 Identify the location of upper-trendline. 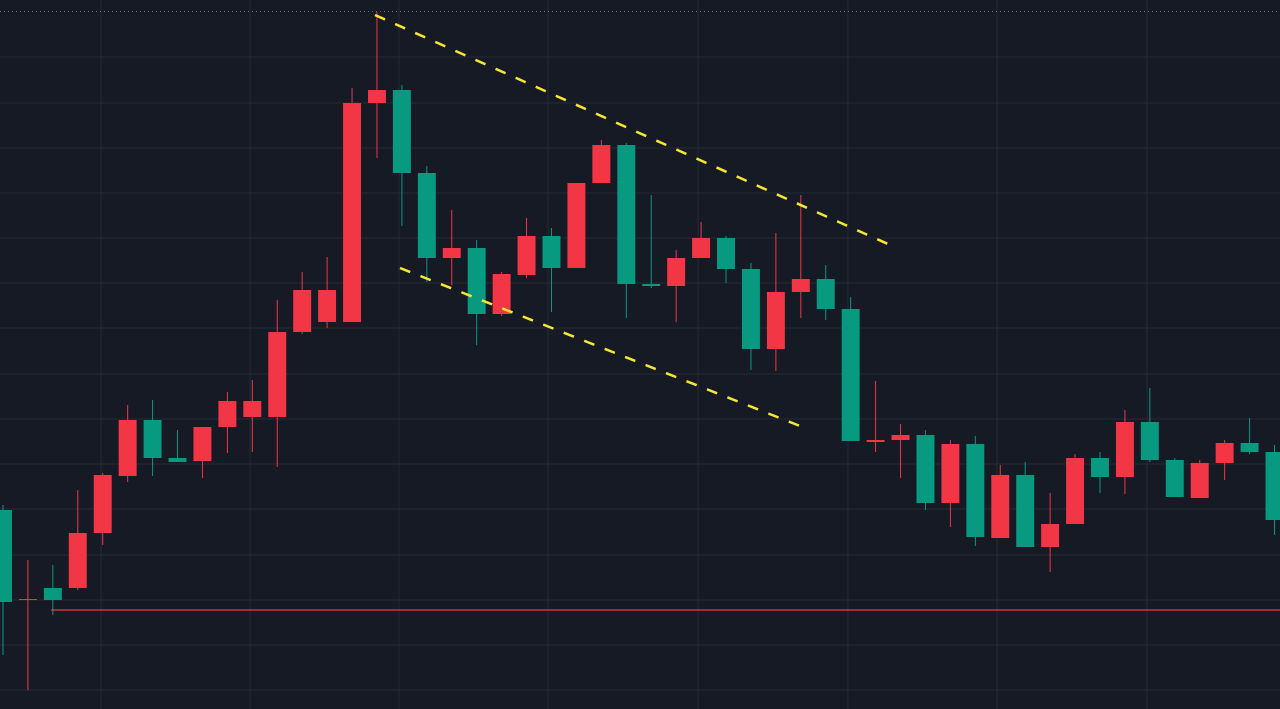
(631, 129).